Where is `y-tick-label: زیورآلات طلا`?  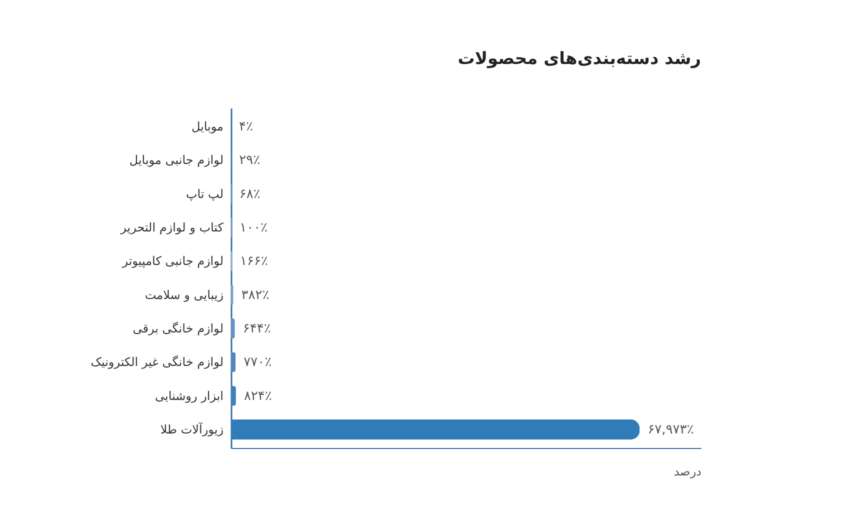
y-tick-label: زیورآلات طلا is located at coordinates (192, 428).